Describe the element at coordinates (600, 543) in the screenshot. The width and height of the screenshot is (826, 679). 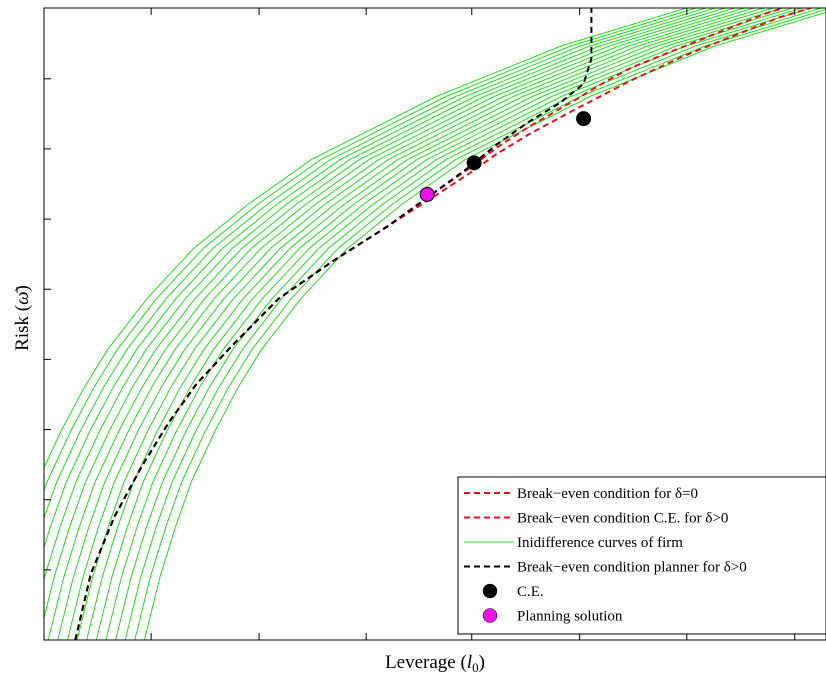
I see `legend-label: Inidifference curves of firm` at that location.